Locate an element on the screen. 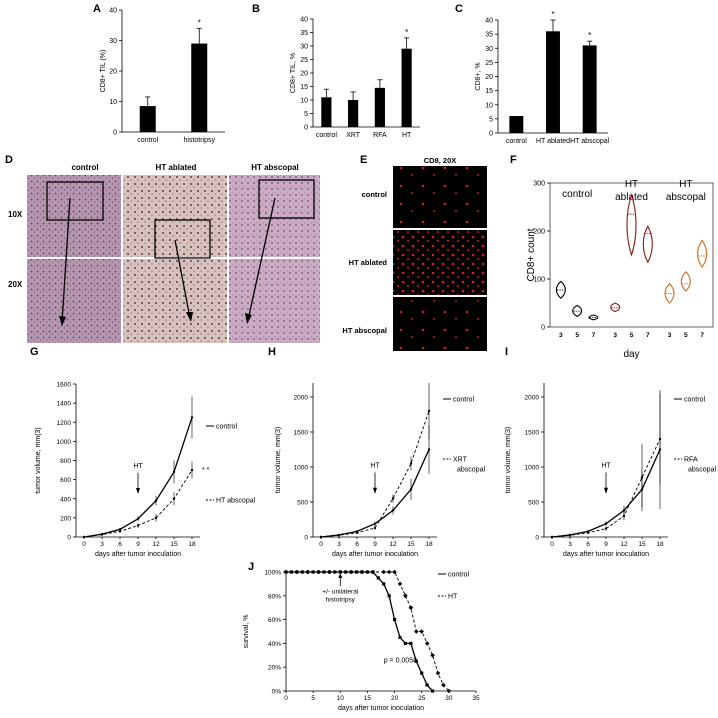 This screenshot has width=718, height=718. zoom-arrowhead-ht-abscopal is located at coordinates (248, 318).